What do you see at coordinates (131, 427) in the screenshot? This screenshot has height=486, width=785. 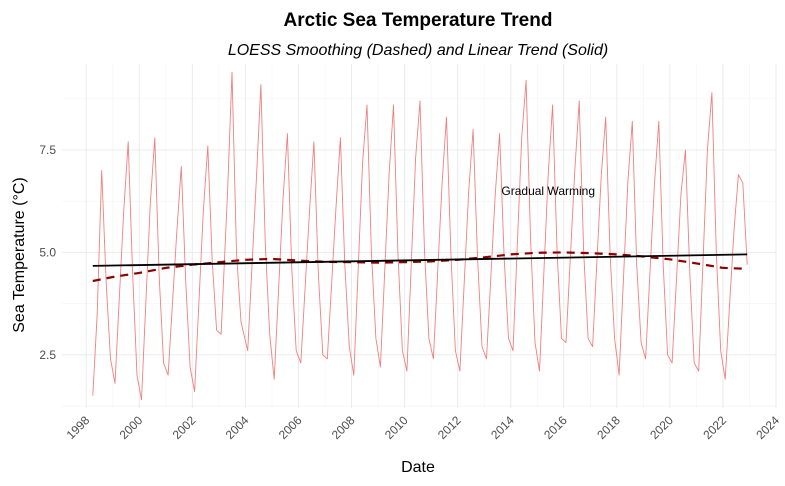 I see `x-tick-label: 2000` at bounding box center [131, 427].